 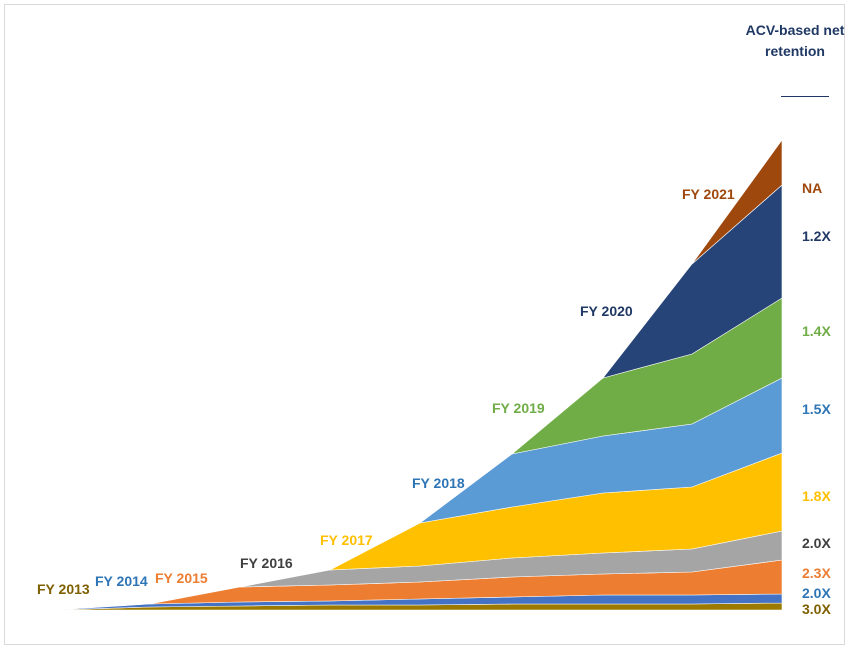 What do you see at coordinates (816, 573) in the screenshot?
I see `retention-label: 2.3X` at bounding box center [816, 573].